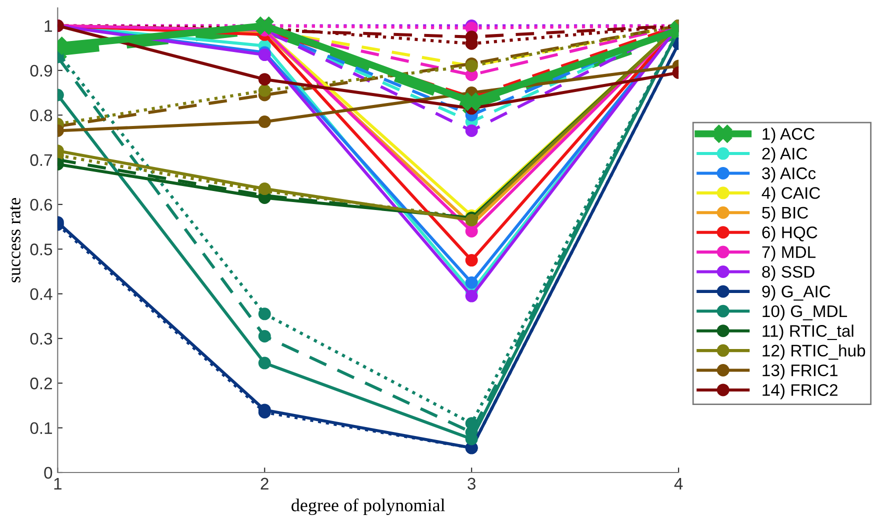 This screenshot has width=887, height=525. What do you see at coordinates (48, 472) in the screenshot?
I see `y-tick-label: 0` at bounding box center [48, 472].